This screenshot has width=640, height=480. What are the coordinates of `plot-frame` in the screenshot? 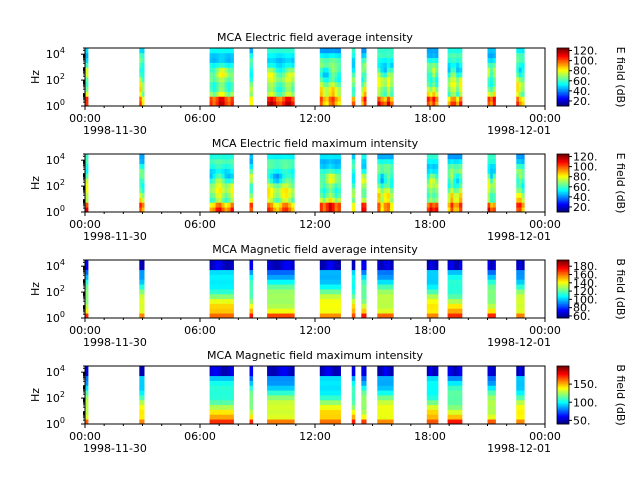 It's located at (315, 289).